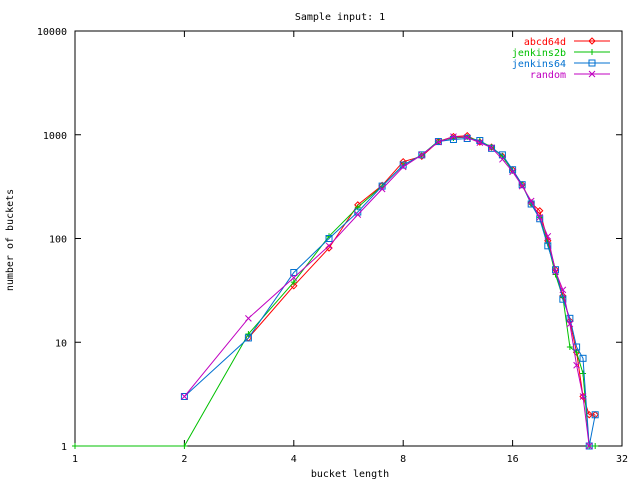 This screenshot has height=485, width=640. Describe the element at coordinates (548, 75) in the screenshot. I see `legend-label: random` at that location.